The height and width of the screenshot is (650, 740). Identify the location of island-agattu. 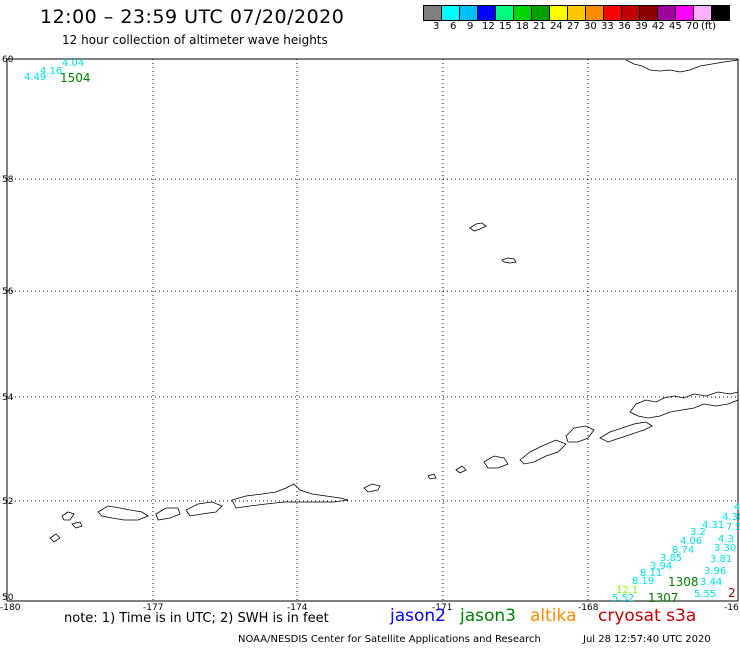
(68, 516).